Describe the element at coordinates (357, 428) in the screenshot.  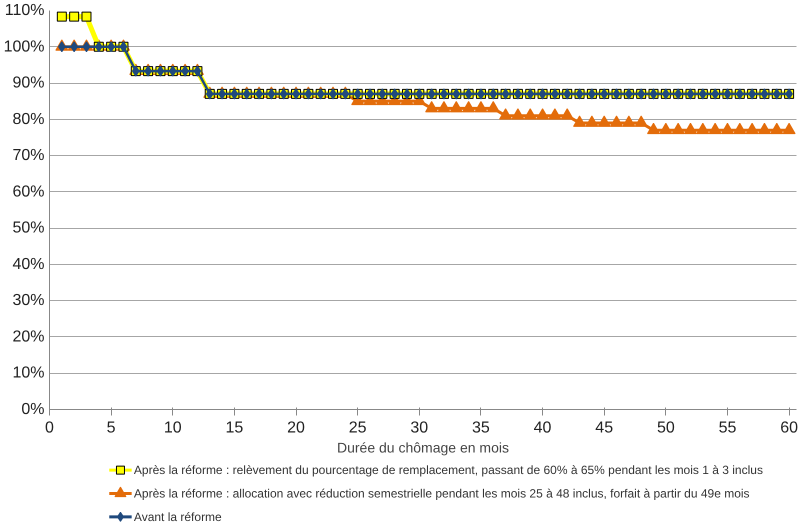
I see `x-tick-label: 25` at that location.